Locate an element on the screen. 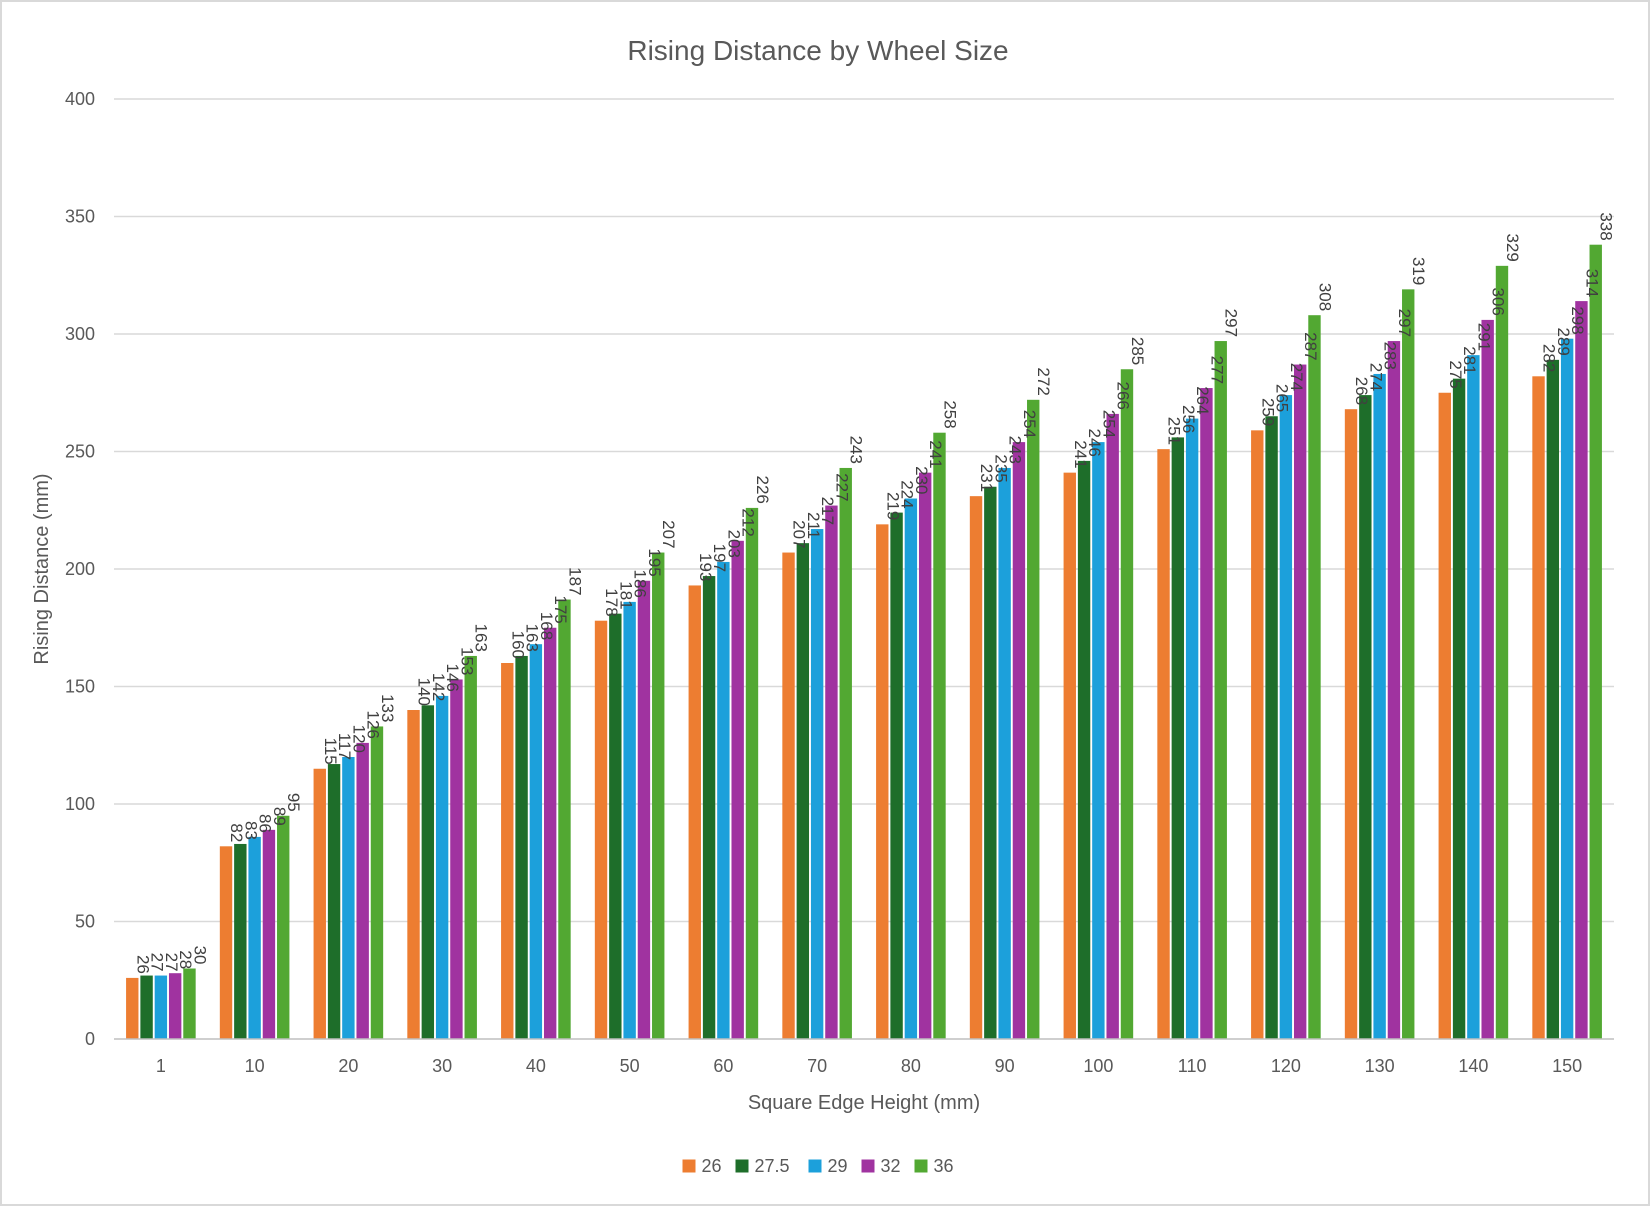 The image size is (1650, 1208). data-label: 115 is located at coordinates (330, 751).